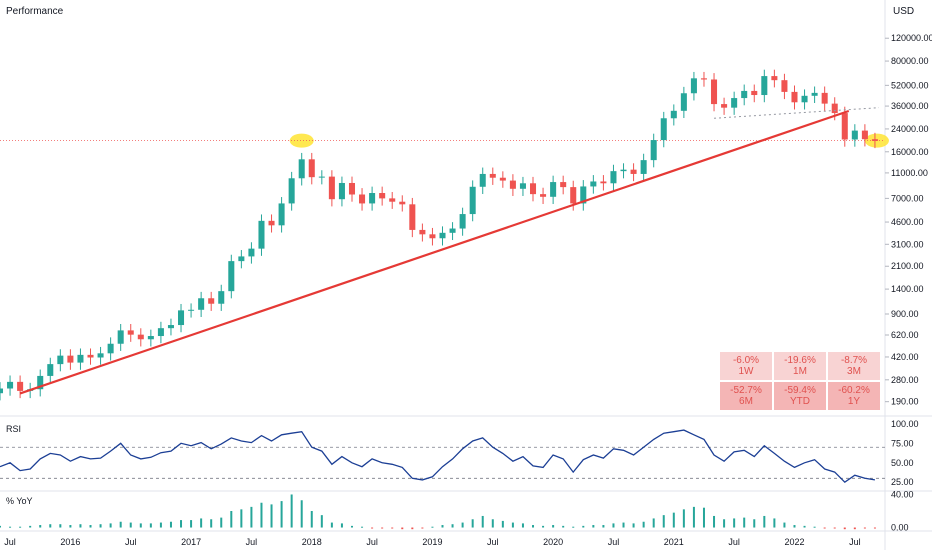  I want to click on highlight-marker, so click(301, 140).